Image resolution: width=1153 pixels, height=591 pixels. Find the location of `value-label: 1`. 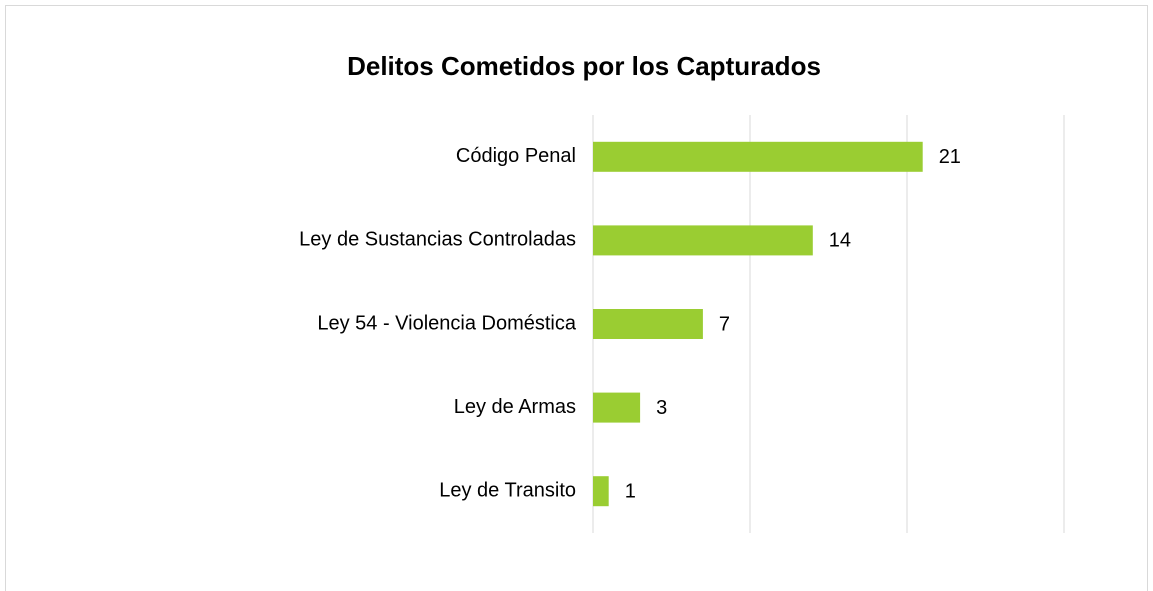

value-label: 1 is located at coordinates (630, 491).